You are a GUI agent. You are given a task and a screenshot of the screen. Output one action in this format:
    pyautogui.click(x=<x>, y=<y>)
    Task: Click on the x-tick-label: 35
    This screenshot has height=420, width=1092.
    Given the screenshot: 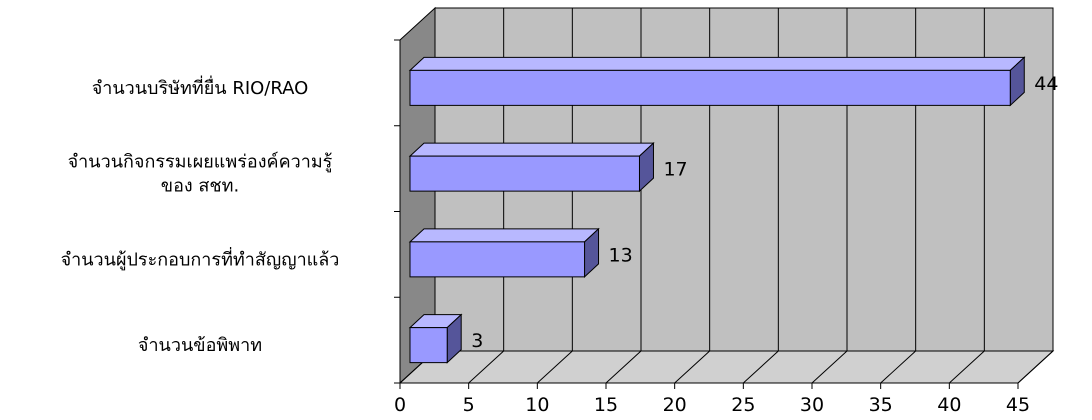 What is the action you would take?
    pyautogui.click(x=881, y=405)
    